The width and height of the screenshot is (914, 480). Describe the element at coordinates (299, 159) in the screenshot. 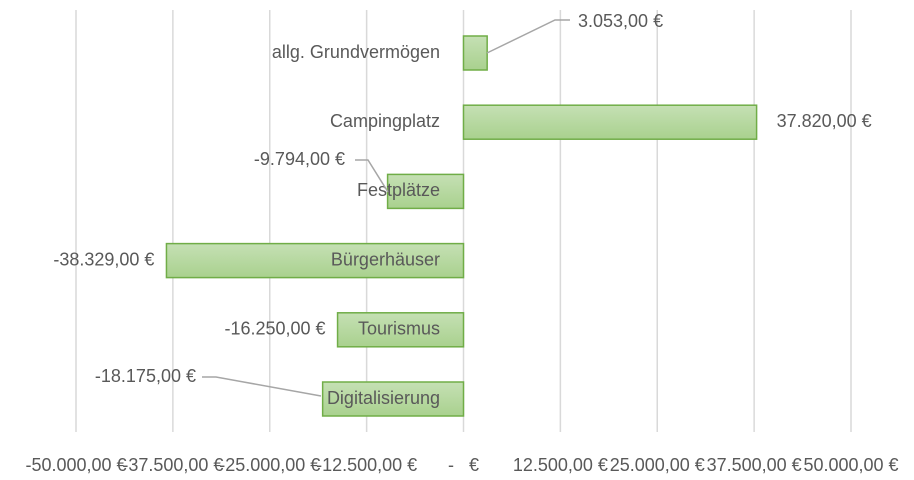

I see `value-label: -9.794,00 €` at that location.